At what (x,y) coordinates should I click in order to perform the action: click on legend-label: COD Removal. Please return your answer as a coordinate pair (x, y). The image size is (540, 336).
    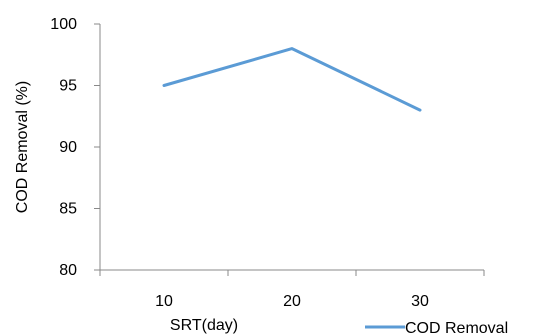
    Looking at the image, I should click on (456, 328).